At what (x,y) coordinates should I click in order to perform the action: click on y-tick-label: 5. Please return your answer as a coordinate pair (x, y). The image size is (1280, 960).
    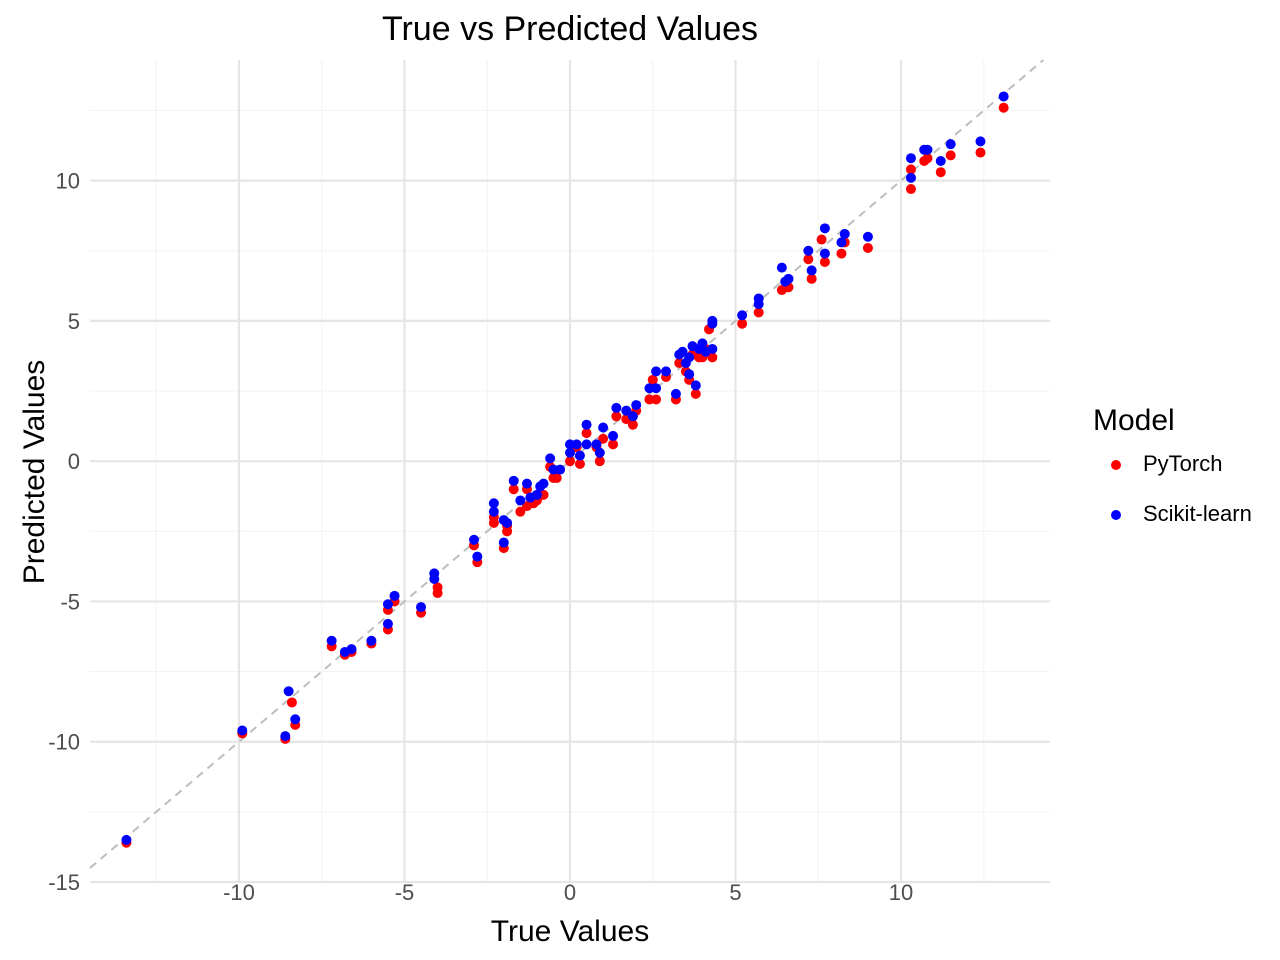
    Looking at the image, I should click on (74, 321).